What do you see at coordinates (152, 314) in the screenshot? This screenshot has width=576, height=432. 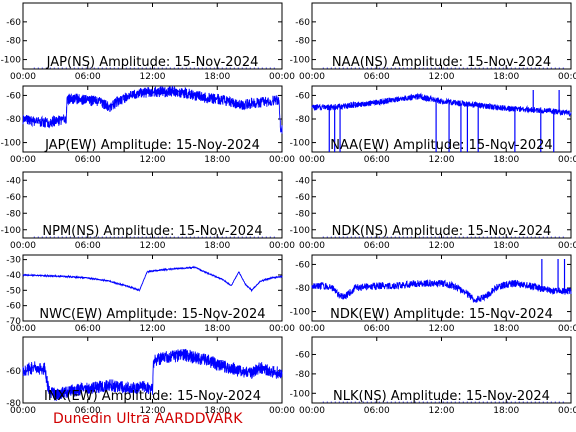 I see `panel-title: NWC(EW) Amplitude: 15-Nov-2024` at bounding box center [152, 314].